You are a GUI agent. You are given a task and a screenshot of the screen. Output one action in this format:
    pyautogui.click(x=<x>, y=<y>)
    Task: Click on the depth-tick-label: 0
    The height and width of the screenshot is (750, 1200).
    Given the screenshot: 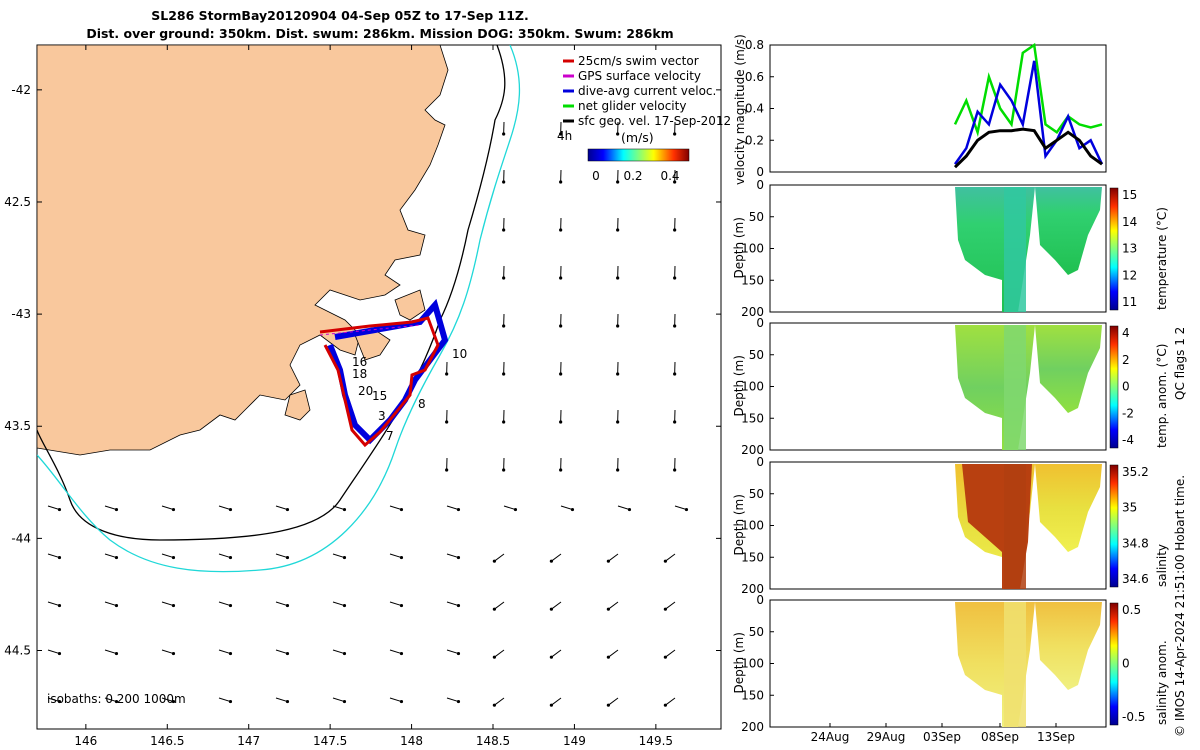 What is the action you would take?
    pyautogui.click(x=760, y=323)
    